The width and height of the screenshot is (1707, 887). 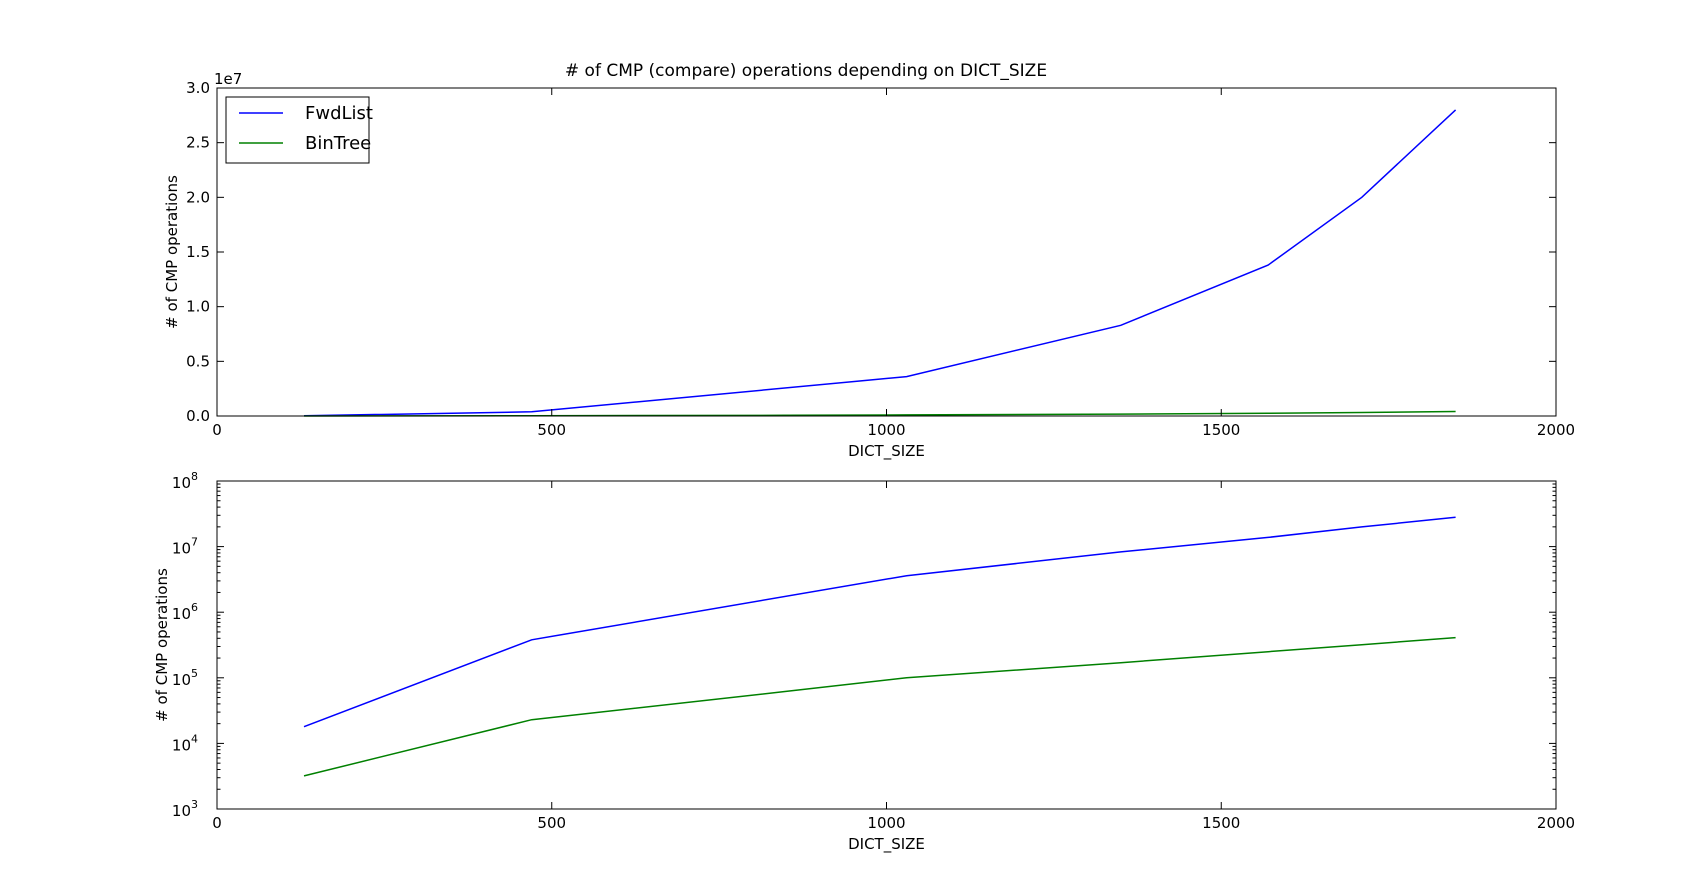 What do you see at coordinates (185, 678) in the screenshot?
I see `y-tick-label: 10⁵` at bounding box center [185, 678].